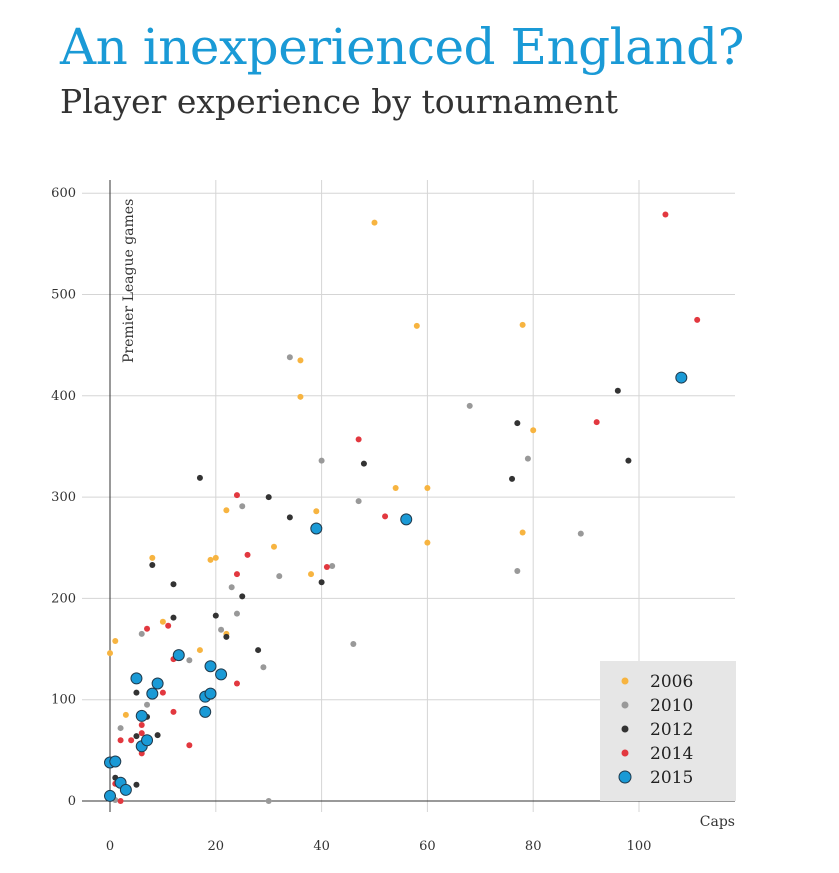  Describe the element at coordinates (671, 682) in the screenshot. I see `legend-label-2006: 2006` at that location.